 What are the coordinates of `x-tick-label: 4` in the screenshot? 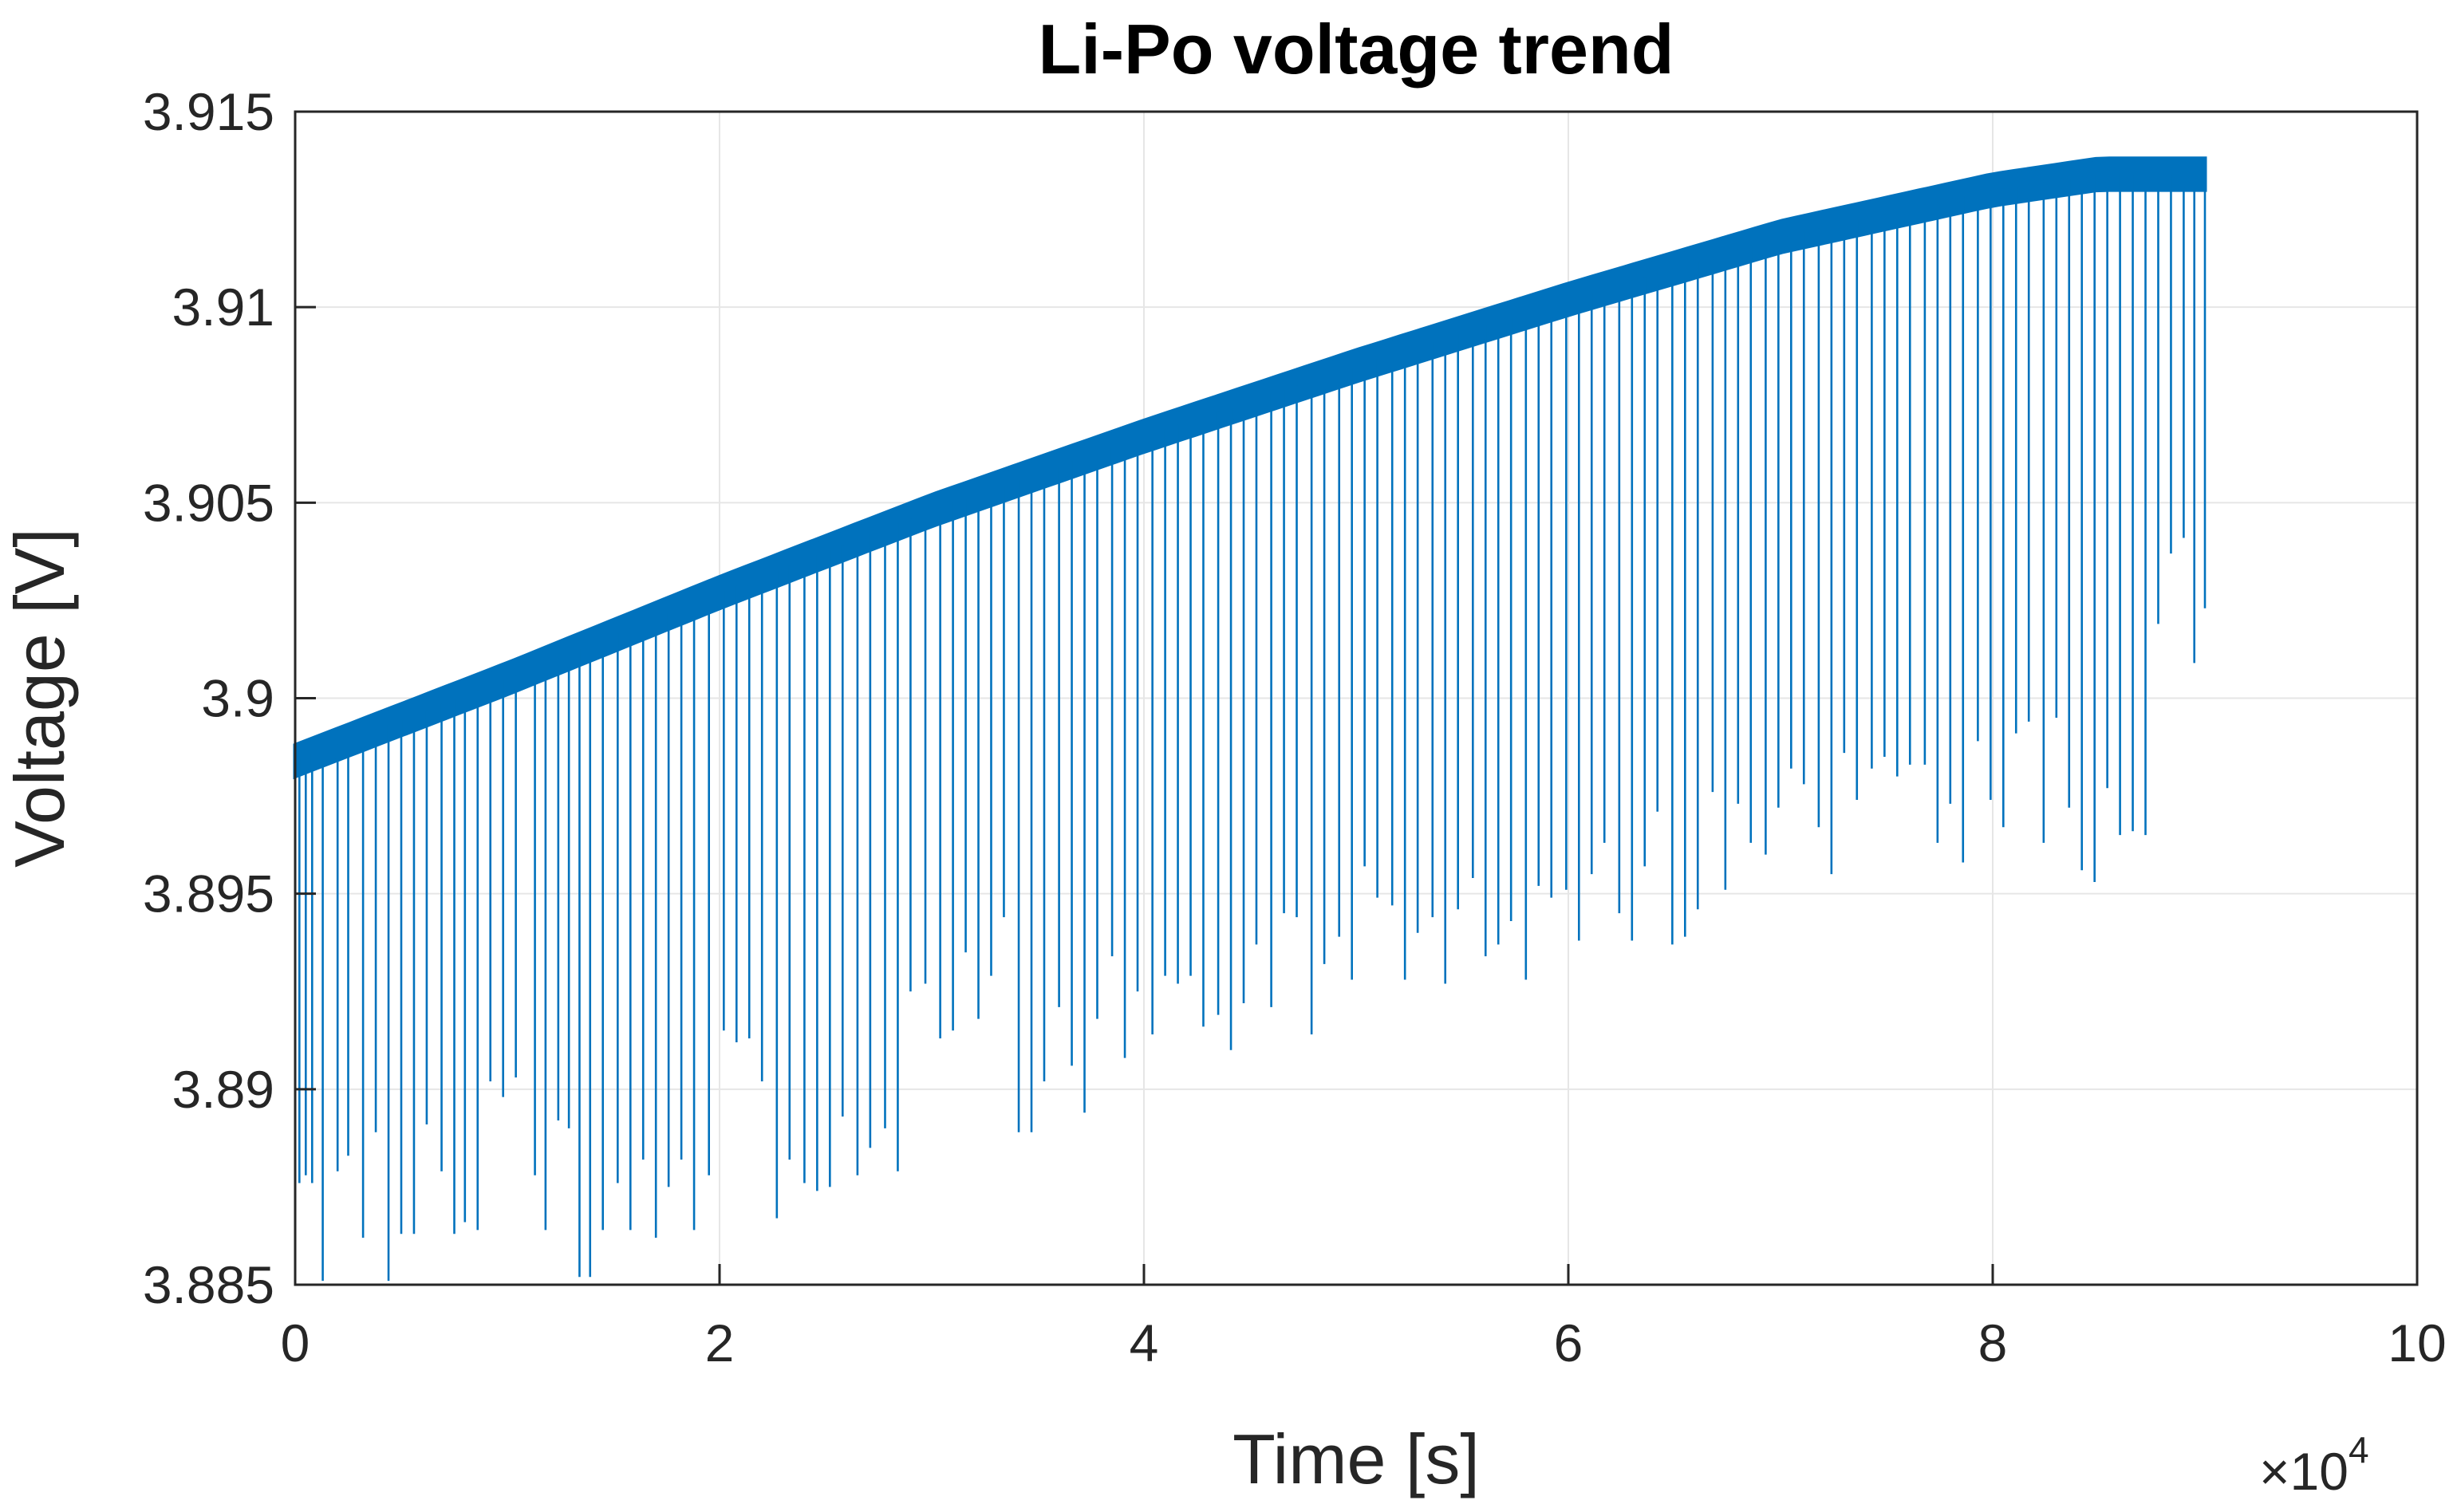 It's located at (1144, 1342).